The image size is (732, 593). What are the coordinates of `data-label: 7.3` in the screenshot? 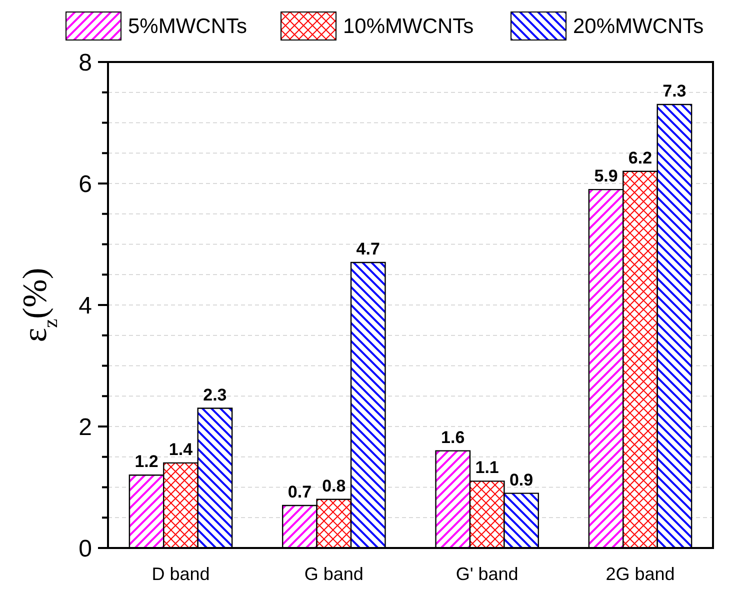 It's located at (674, 91).